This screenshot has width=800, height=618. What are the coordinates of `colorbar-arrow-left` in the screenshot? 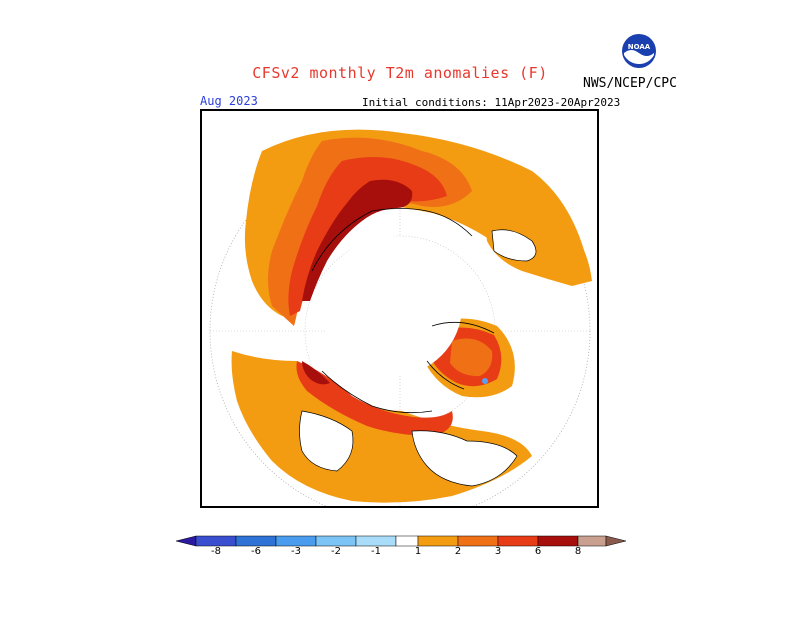 It's located at (186, 541).